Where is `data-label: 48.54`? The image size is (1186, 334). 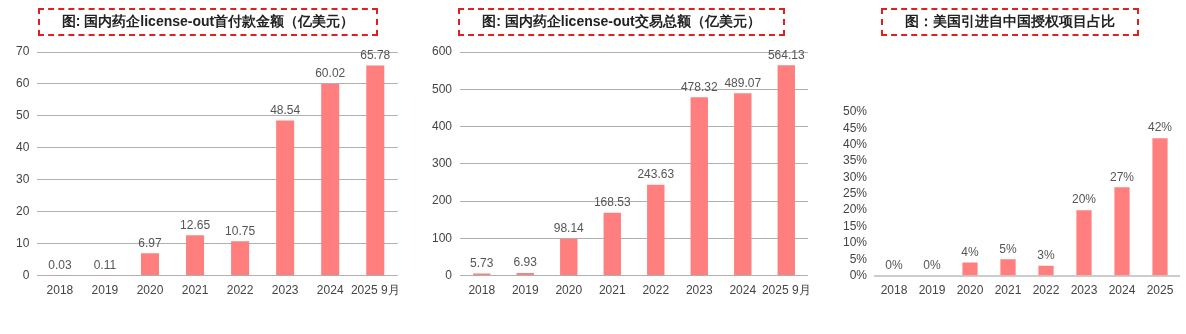
data-label: 48.54 is located at coordinates (285, 109).